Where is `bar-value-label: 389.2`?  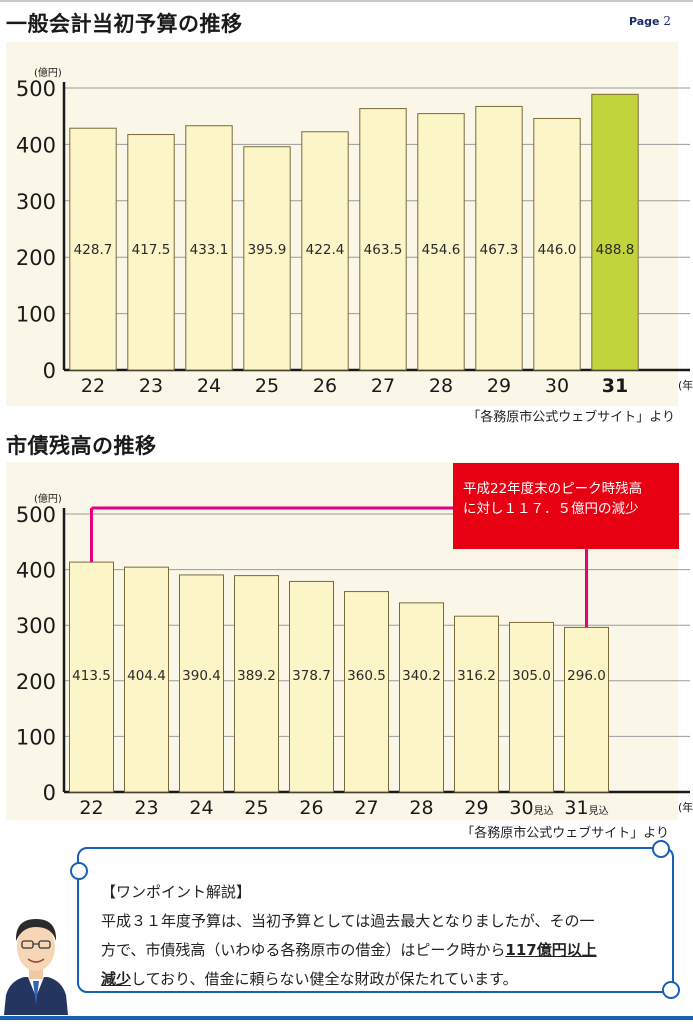
bar-value-label: 389.2 is located at coordinates (256, 676).